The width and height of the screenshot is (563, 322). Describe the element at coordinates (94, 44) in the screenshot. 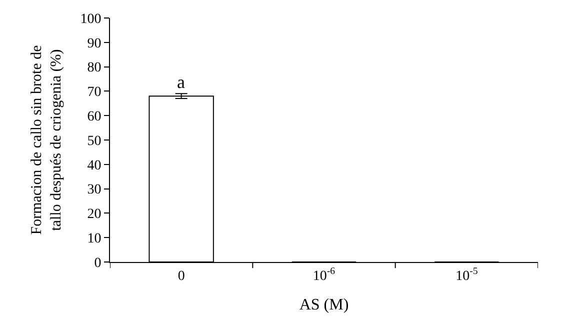

I see `y-tick-label: 90` at that location.